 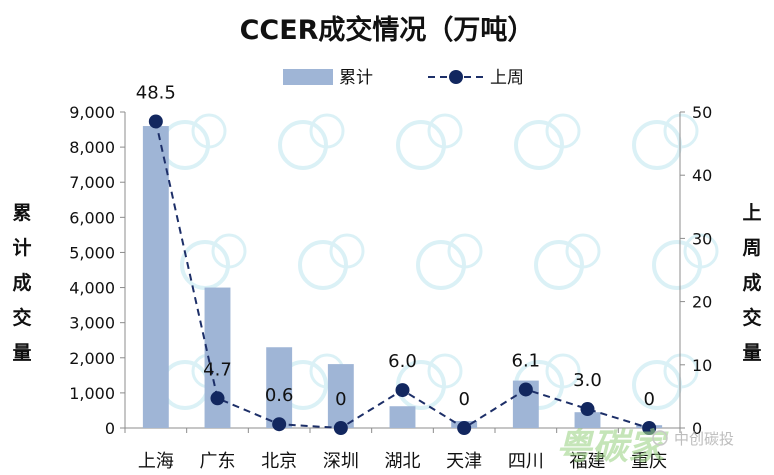 I want to click on footer-watermark-logo: 粤碳家, so click(x=612, y=447).